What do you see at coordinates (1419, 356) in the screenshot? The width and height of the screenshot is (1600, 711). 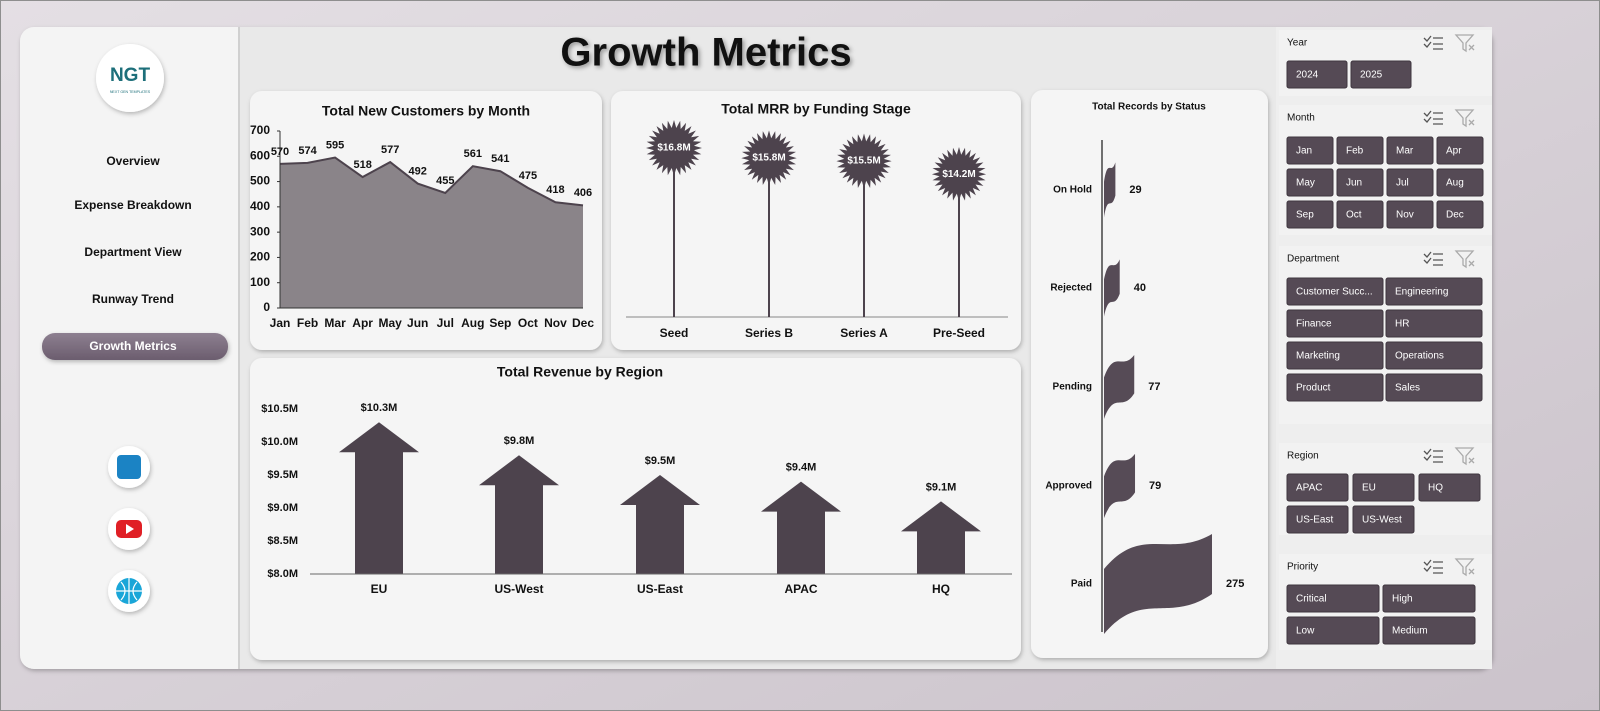 I see `slicer-button-label: Operations` at bounding box center [1419, 356].